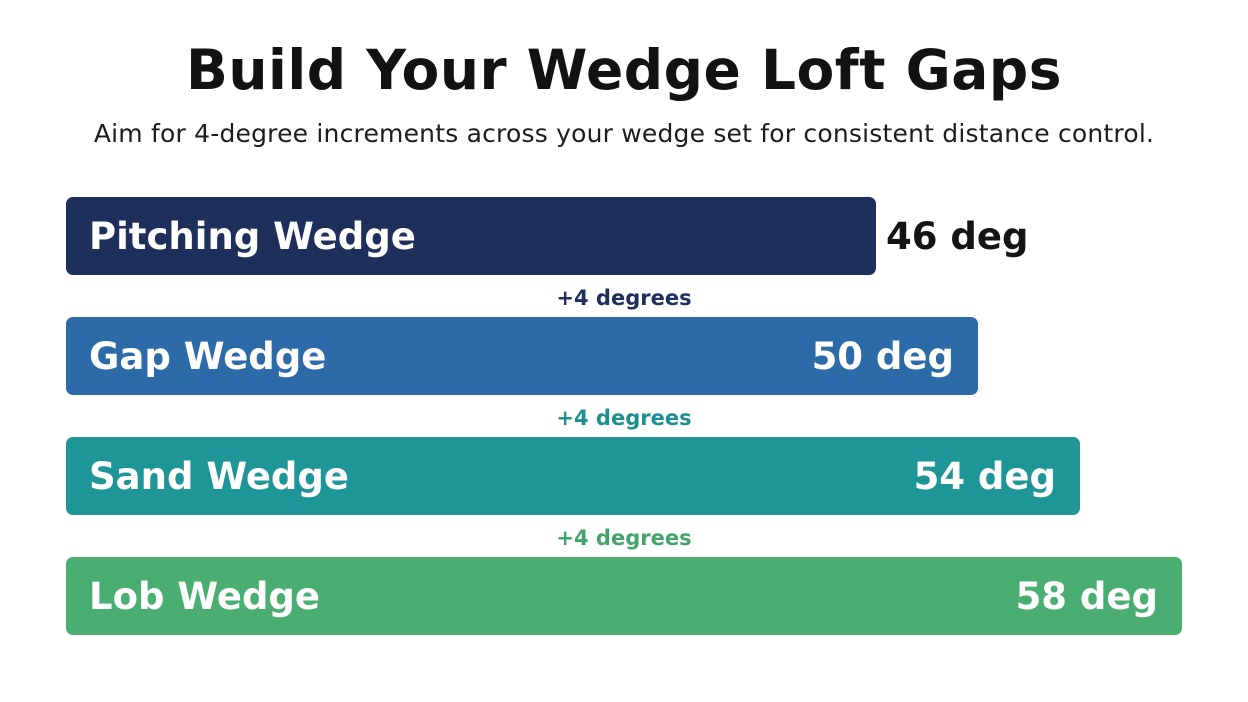 The image size is (1248, 702). I want to click on bar-pitching-wedge, so click(471, 236).